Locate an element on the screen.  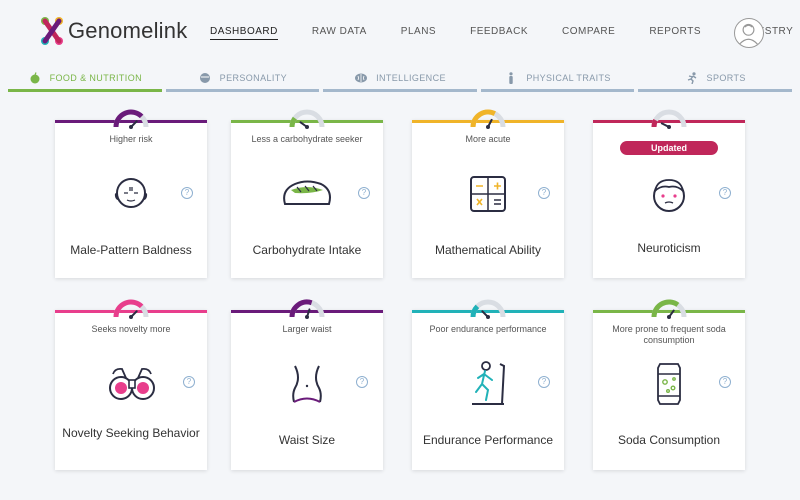
waist-icon is located at coordinates (307, 384).